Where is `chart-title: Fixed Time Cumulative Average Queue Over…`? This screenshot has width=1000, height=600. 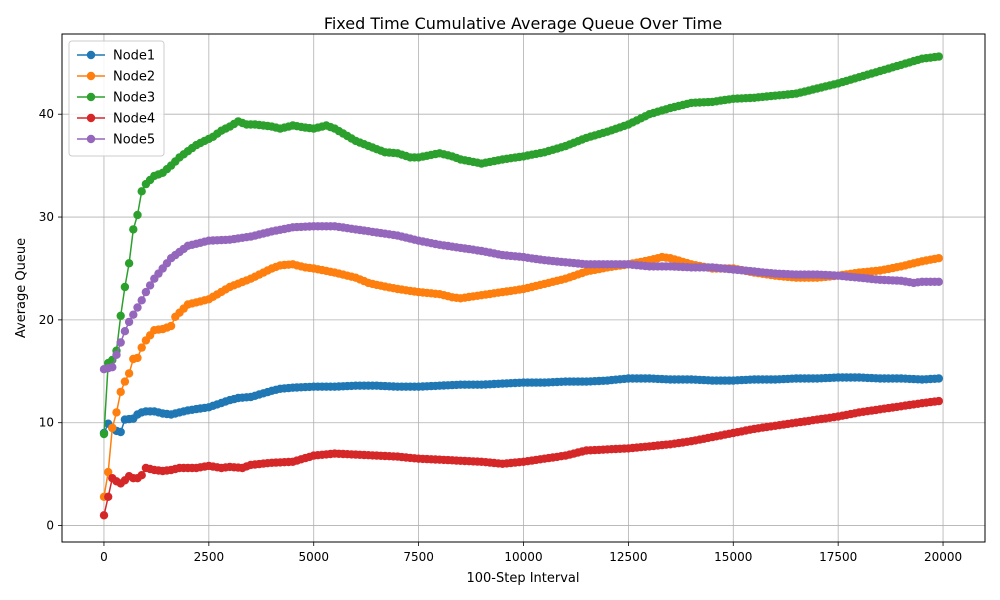
chart-title: Fixed Time Cumulative Average Queue Over… is located at coordinates (523, 23).